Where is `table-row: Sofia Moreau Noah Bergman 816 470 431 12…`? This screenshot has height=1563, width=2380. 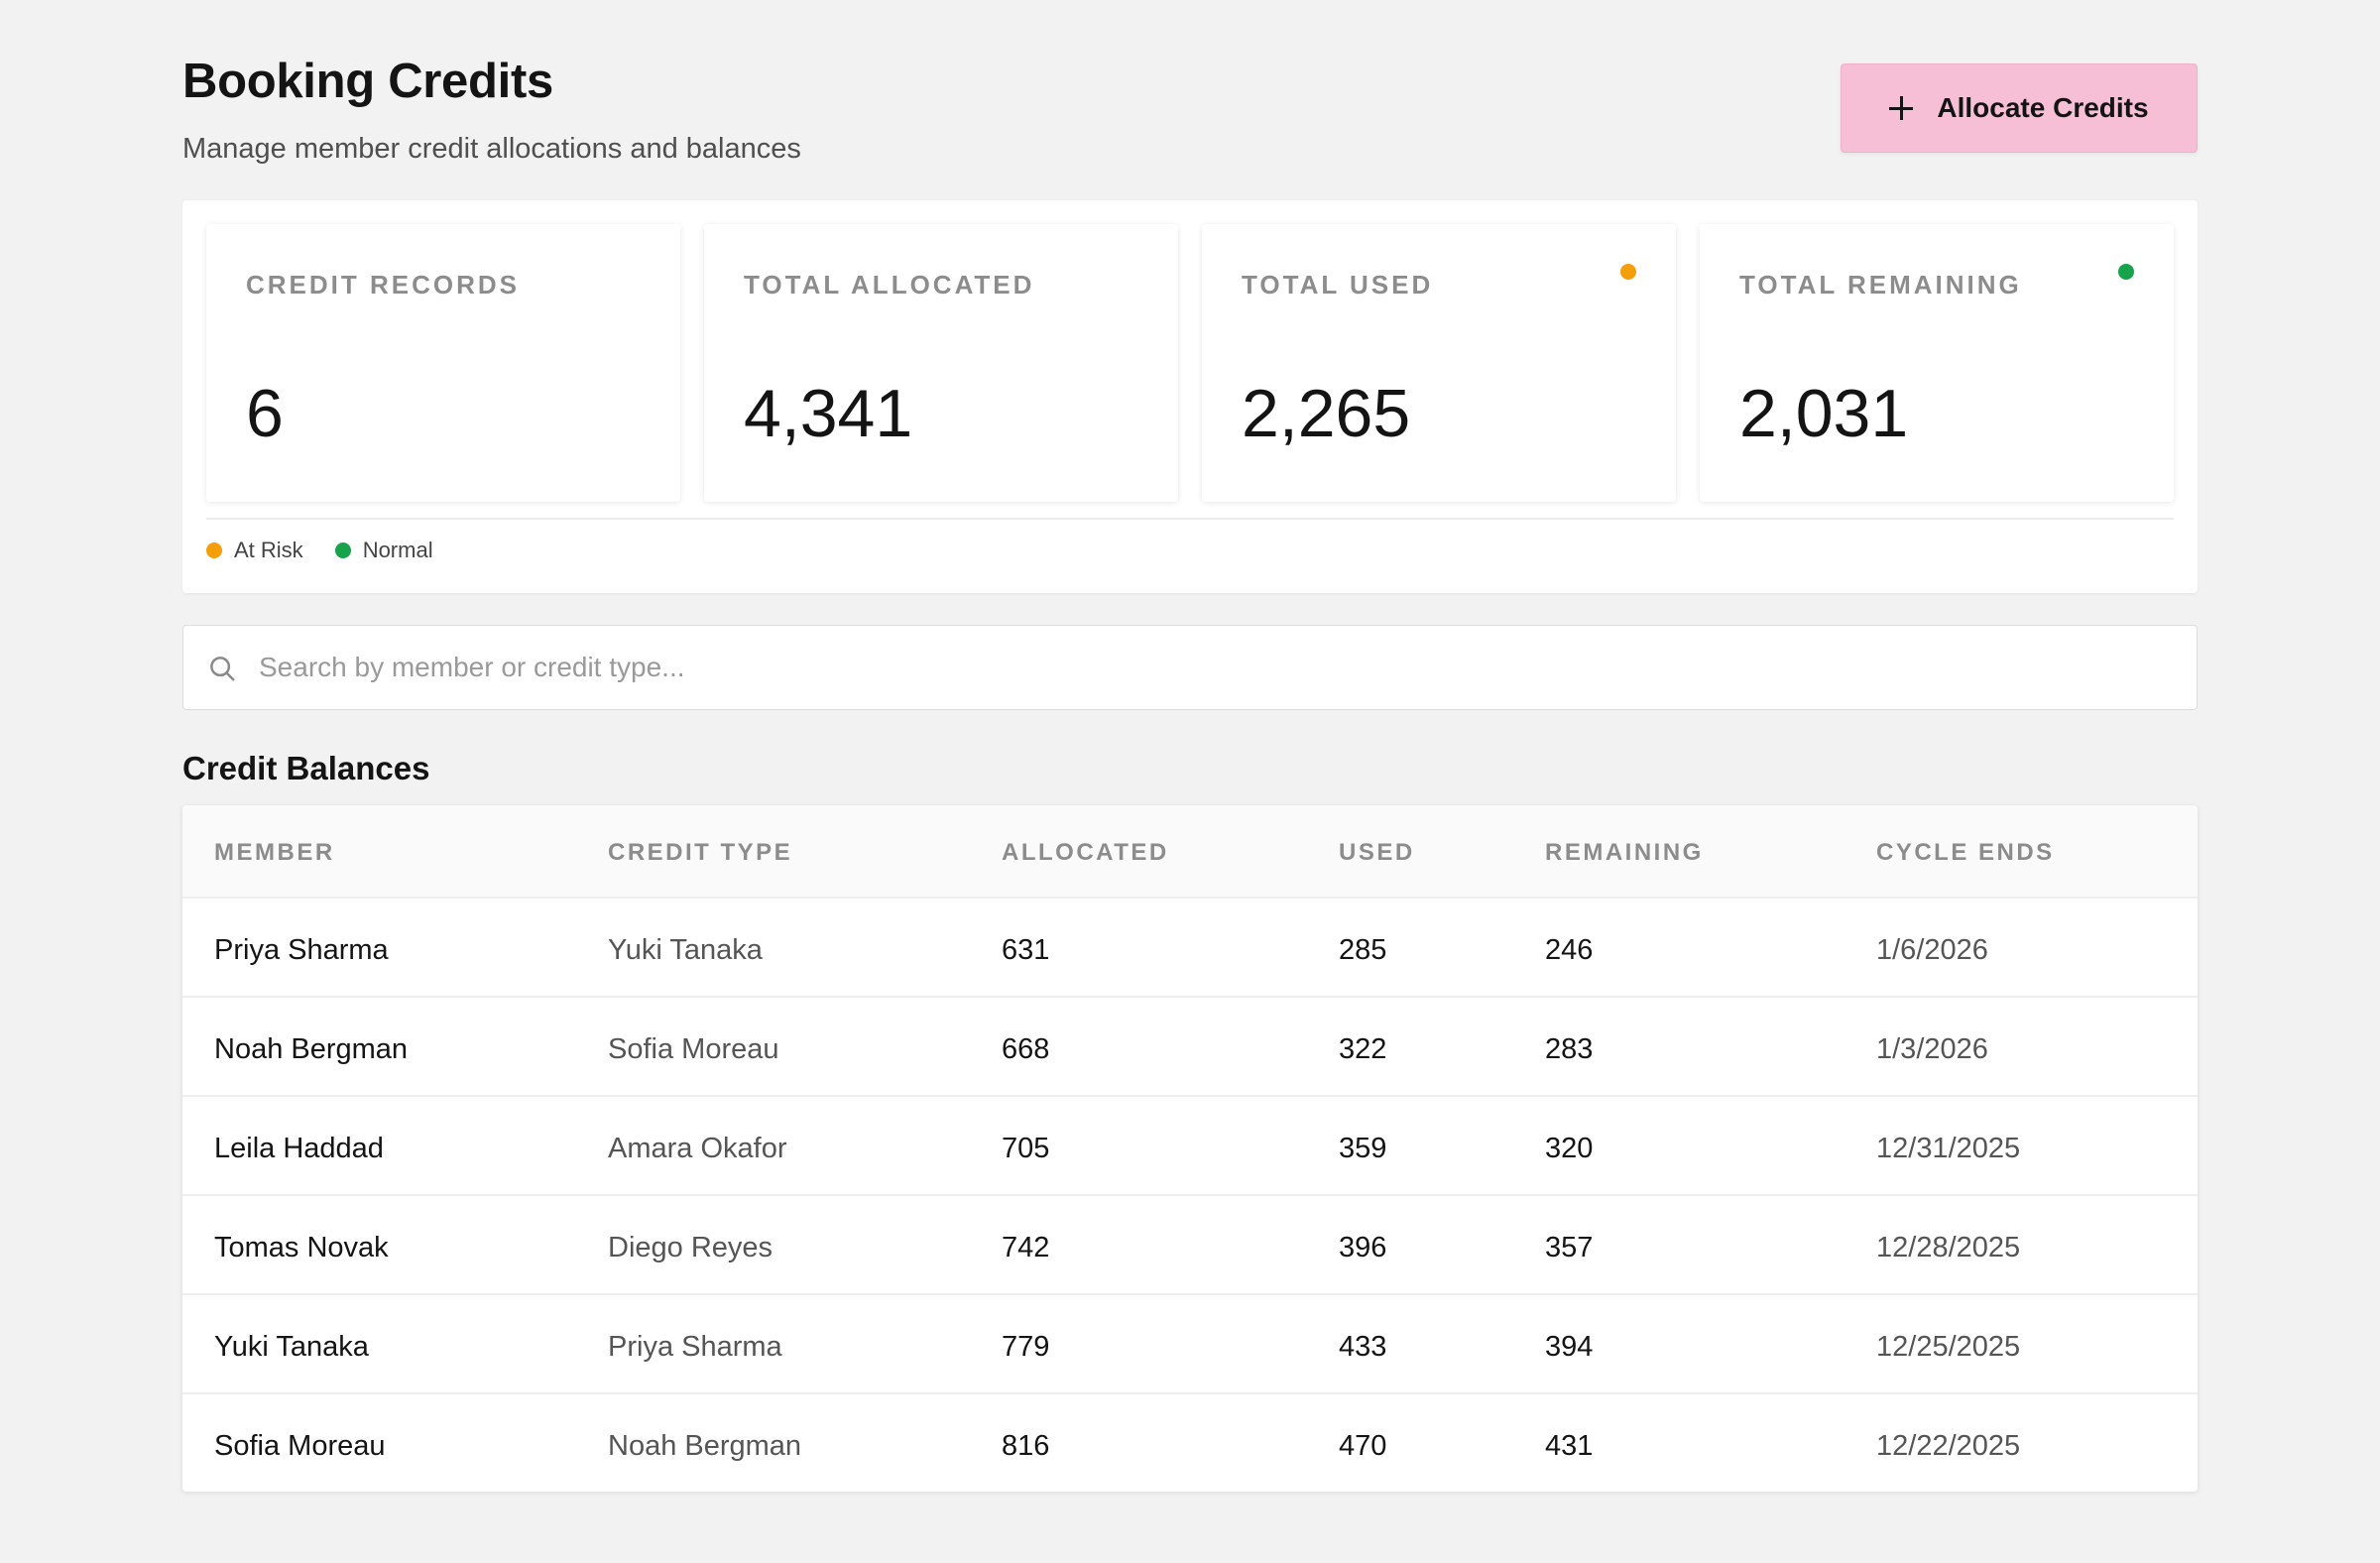
table-row: Sofia Moreau Noah Bergman 816 470 431 12… is located at coordinates (1190, 1442).